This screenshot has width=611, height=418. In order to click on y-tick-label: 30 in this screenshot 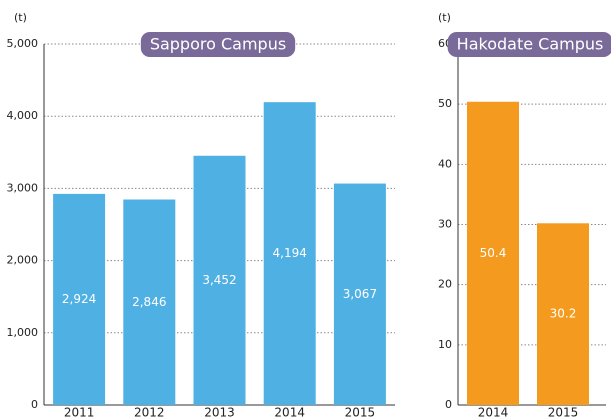, I will do `click(445, 224)`.